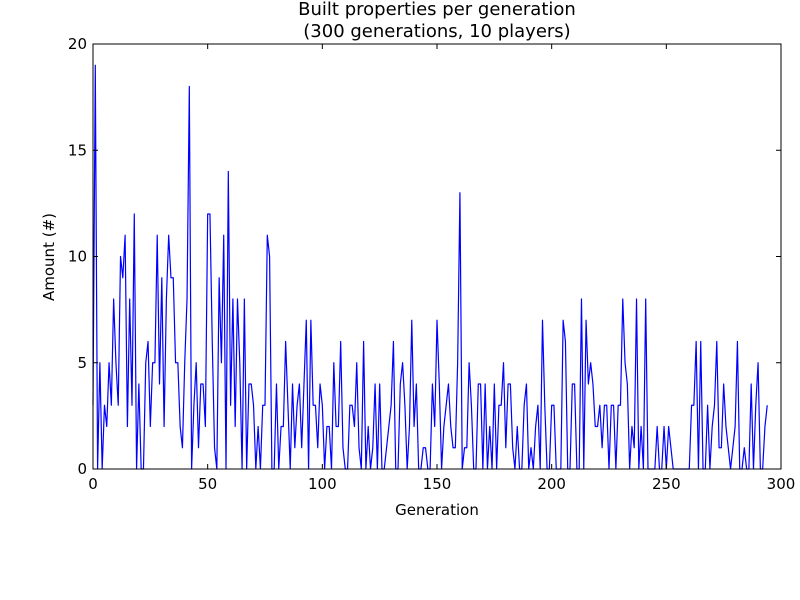  What do you see at coordinates (437, 510) in the screenshot?
I see `x-axis-label: Generation` at bounding box center [437, 510].